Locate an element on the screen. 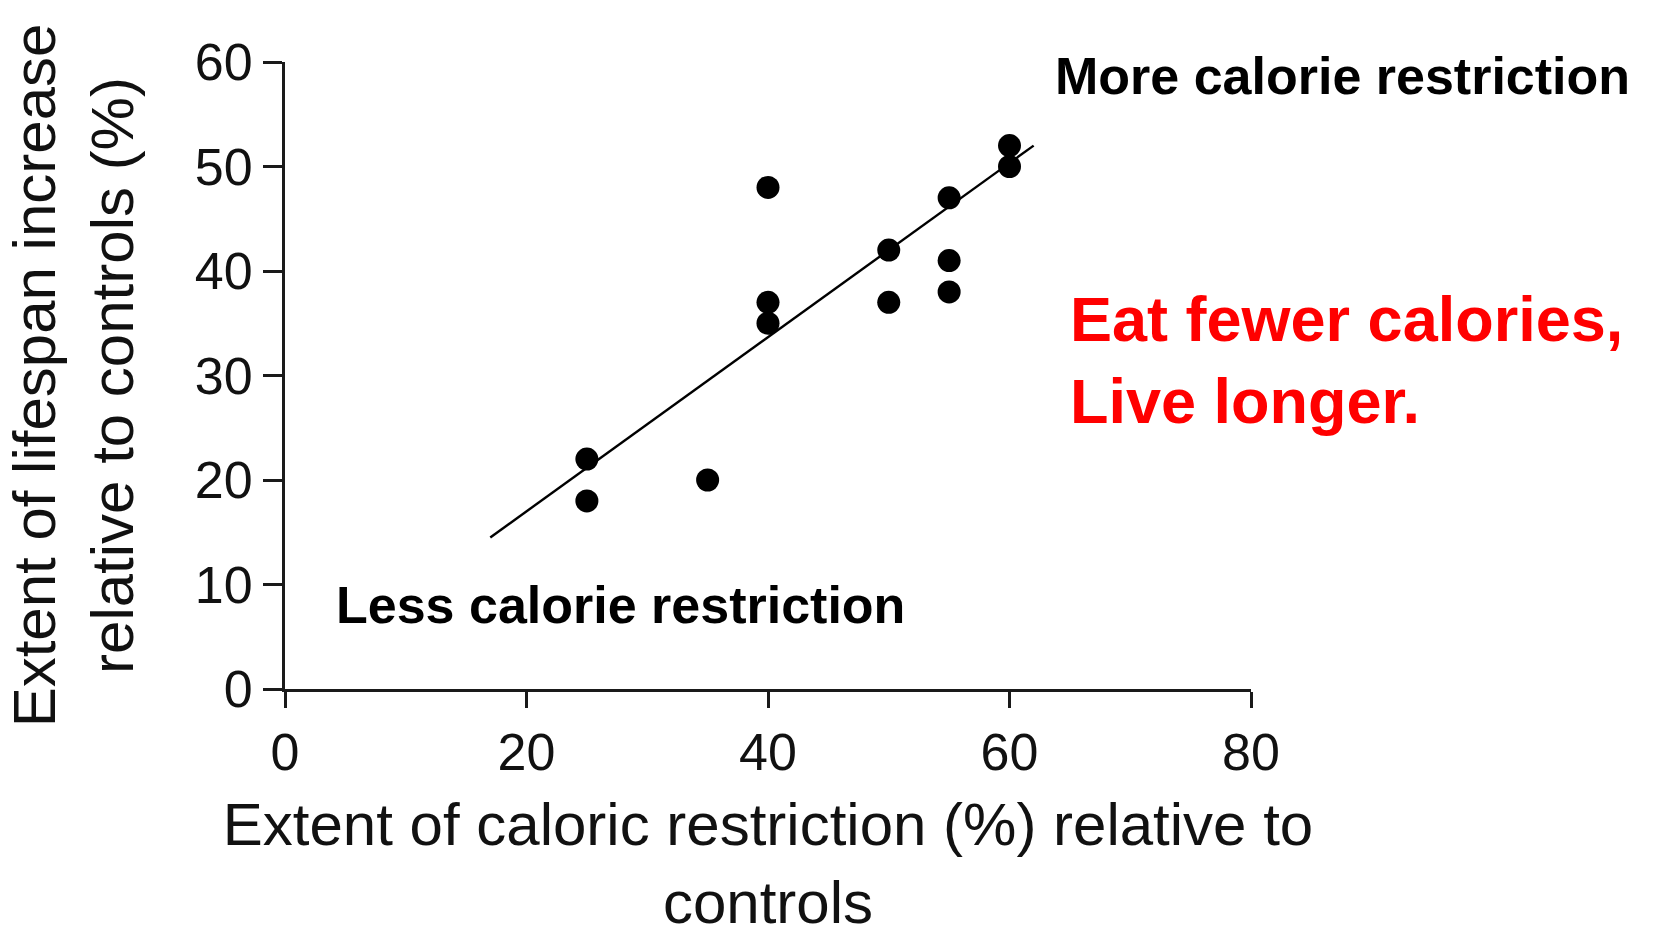 This screenshot has height=936, width=1655. x-tick-label: 80 is located at coordinates (1251, 752).